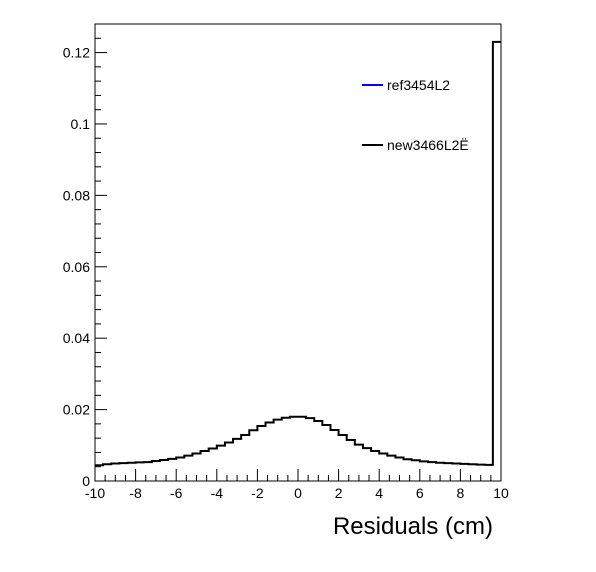 The height and width of the screenshot is (572, 596). Describe the element at coordinates (418, 85) in the screenshot. I see `legend-label-ref: ref3454L2` at that location.